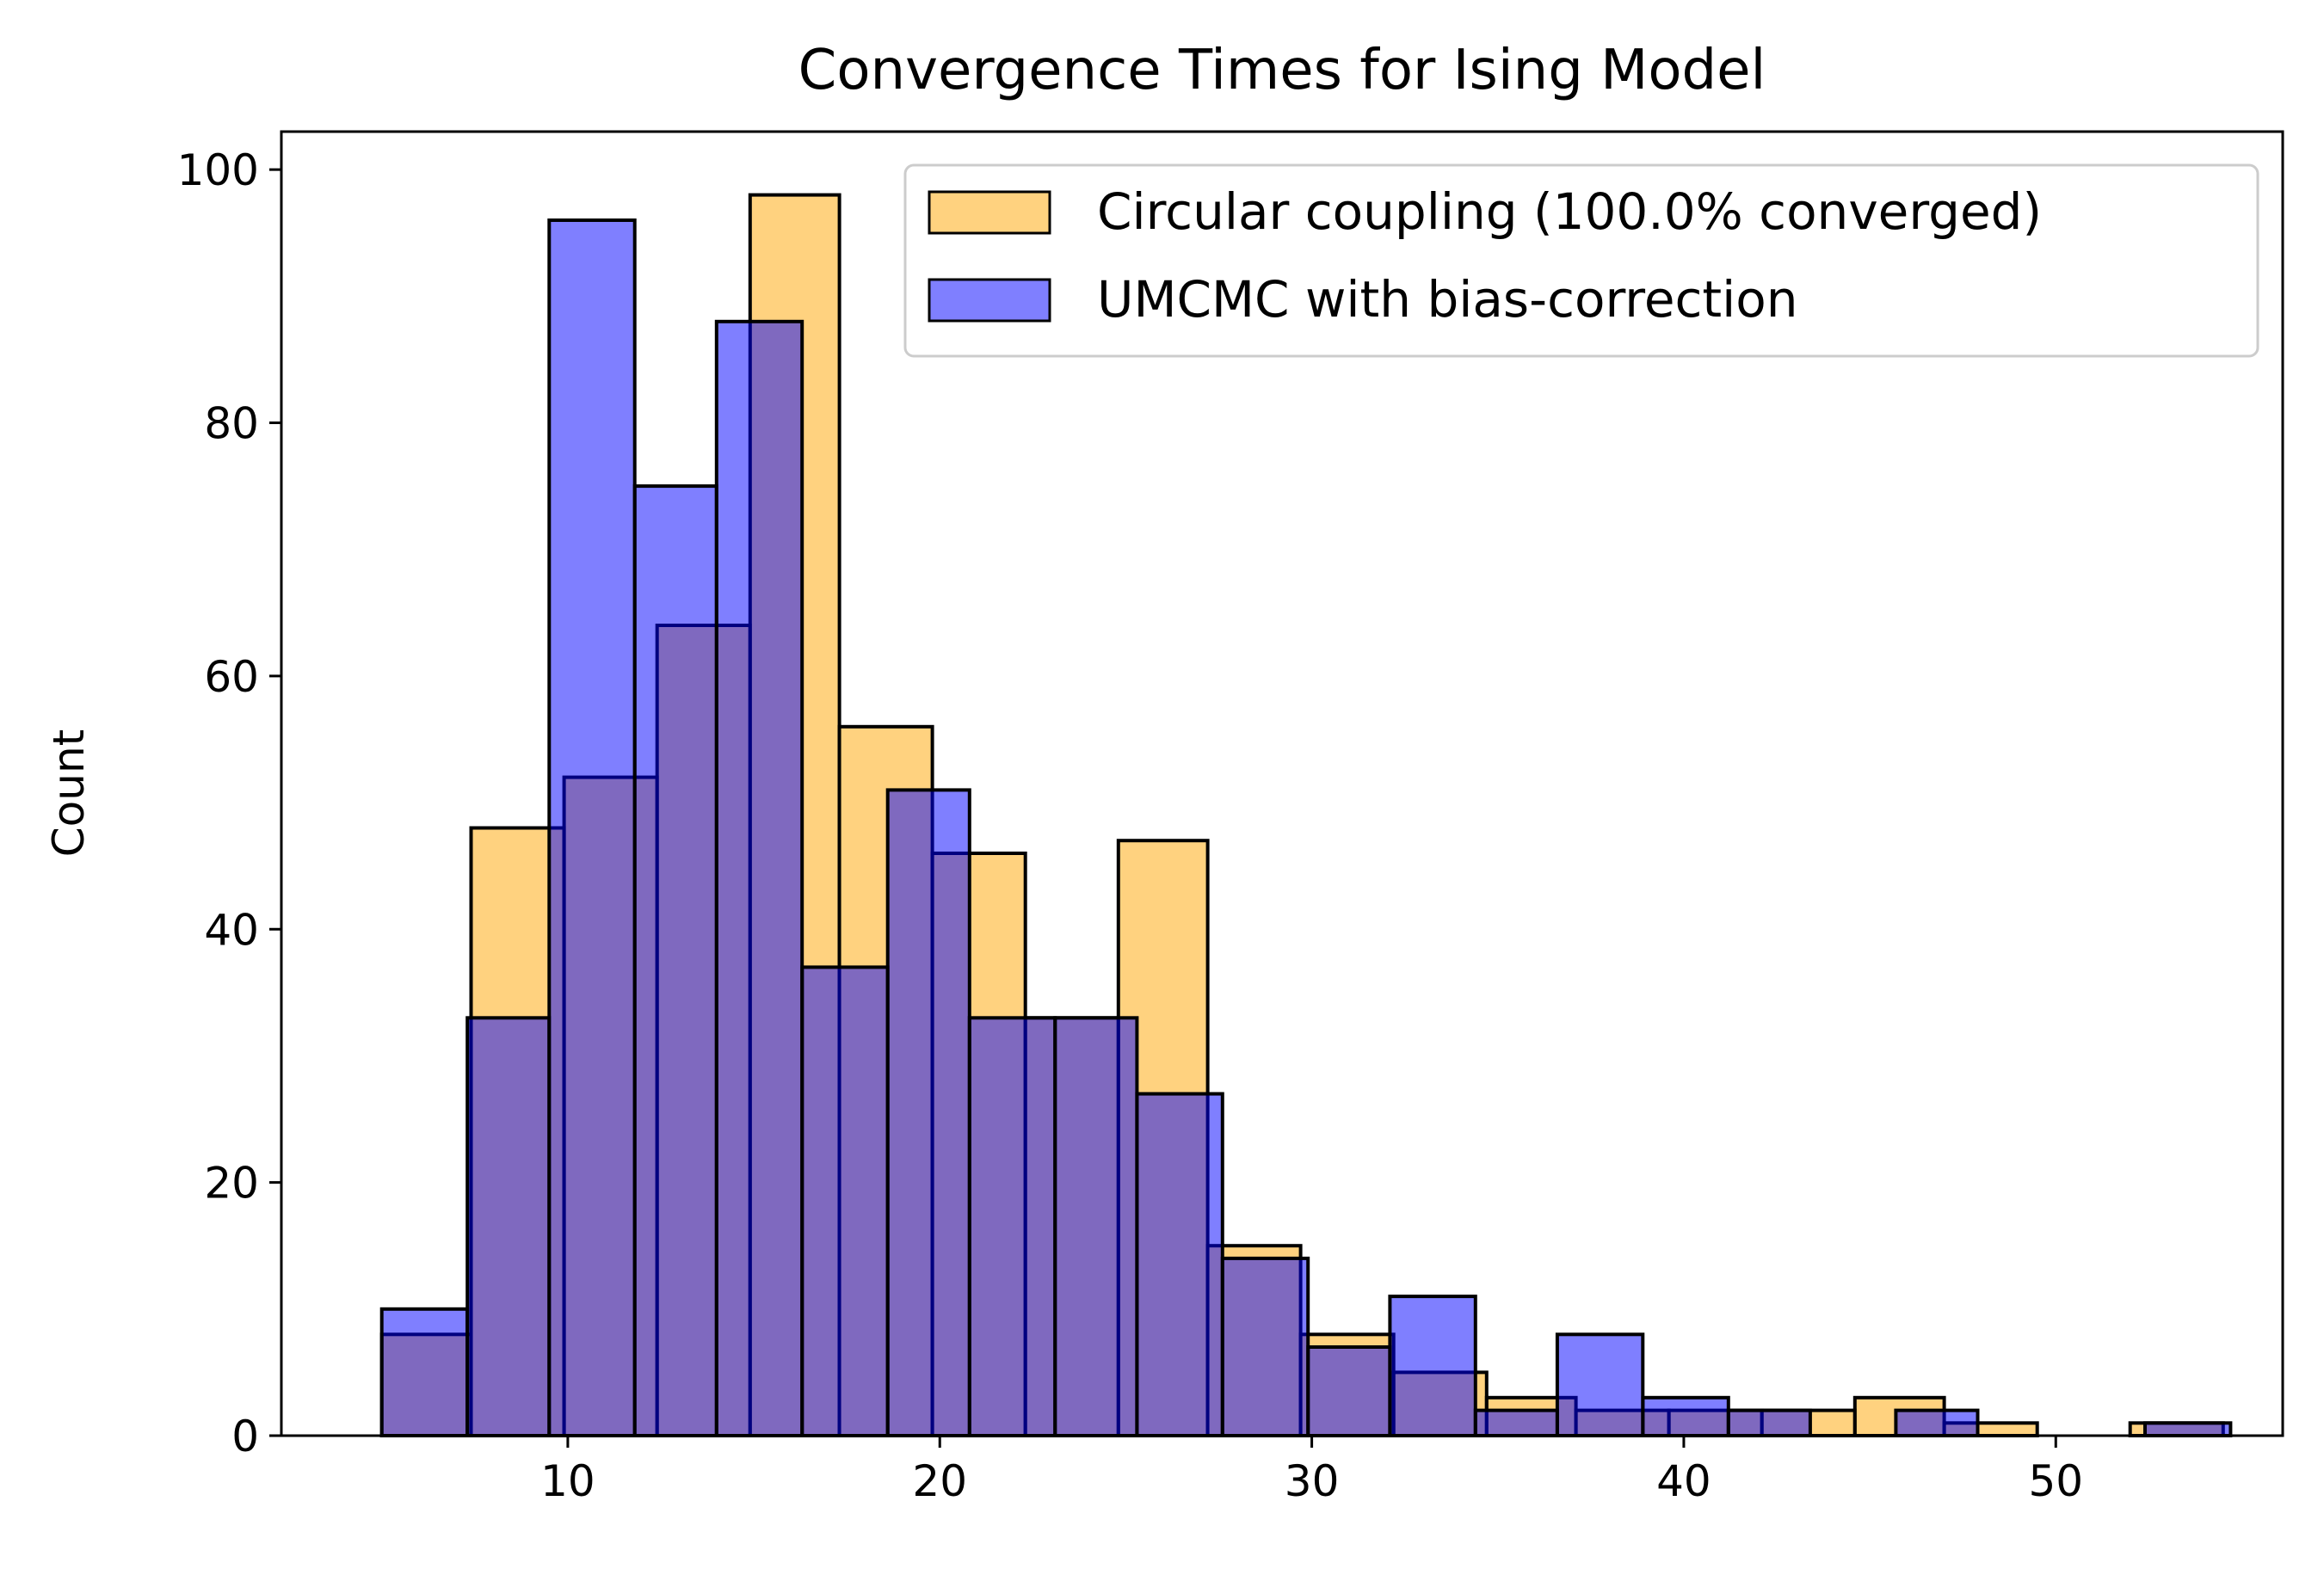 The width and height of the screenshot is (2324, 1575). Describe the element at coordinates (567, 1481) in the screenshot. I see `x-tick-label: 10` at that location.